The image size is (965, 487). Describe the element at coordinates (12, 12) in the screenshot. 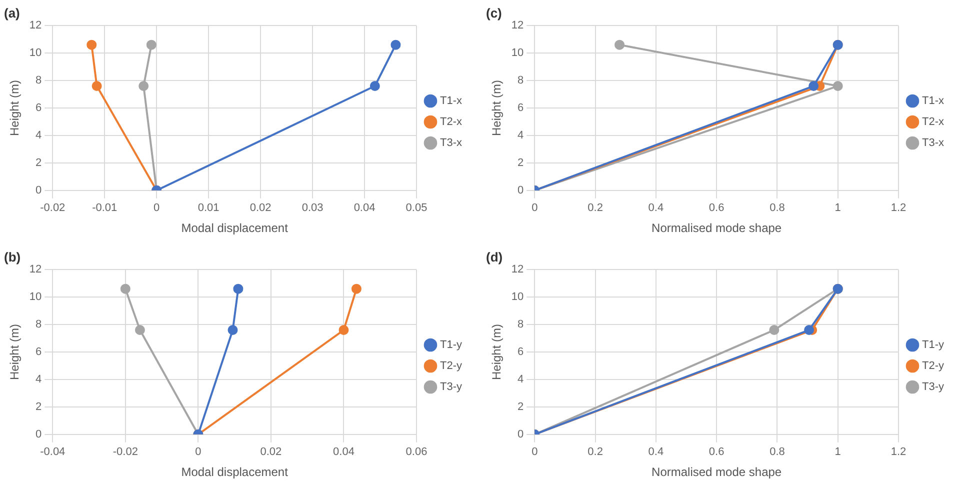

I see `chart-title: (a)` at that location.